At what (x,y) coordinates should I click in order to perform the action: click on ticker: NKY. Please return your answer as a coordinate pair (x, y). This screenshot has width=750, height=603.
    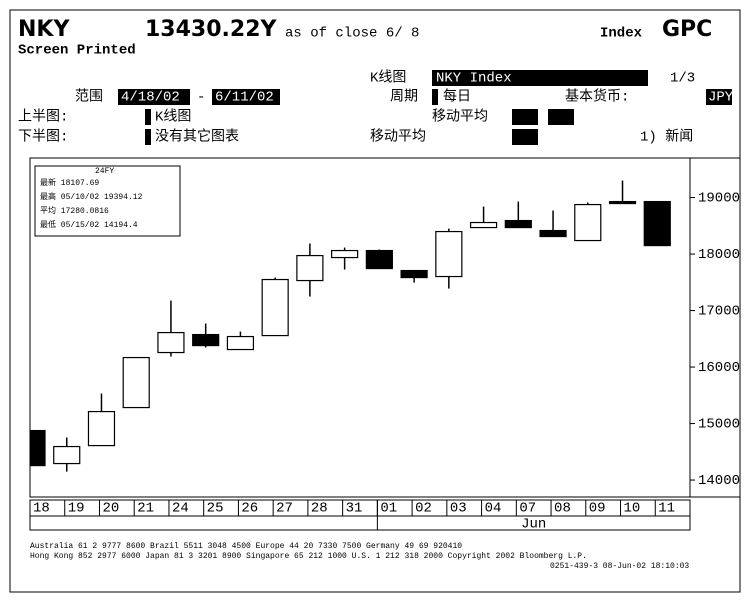
    Looking at the image, I should click on (44, 29).